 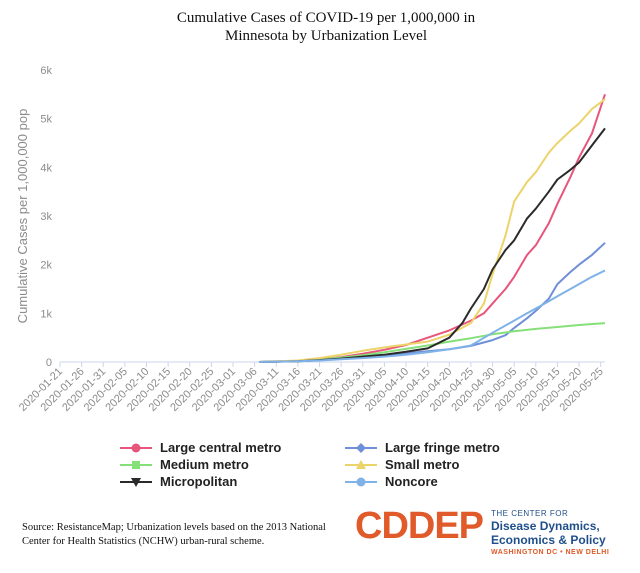 What do you see at coordinates (136, 482) in the screenshot?
I see `legend-marker-triangle-down` at bounding box center [136, 482].